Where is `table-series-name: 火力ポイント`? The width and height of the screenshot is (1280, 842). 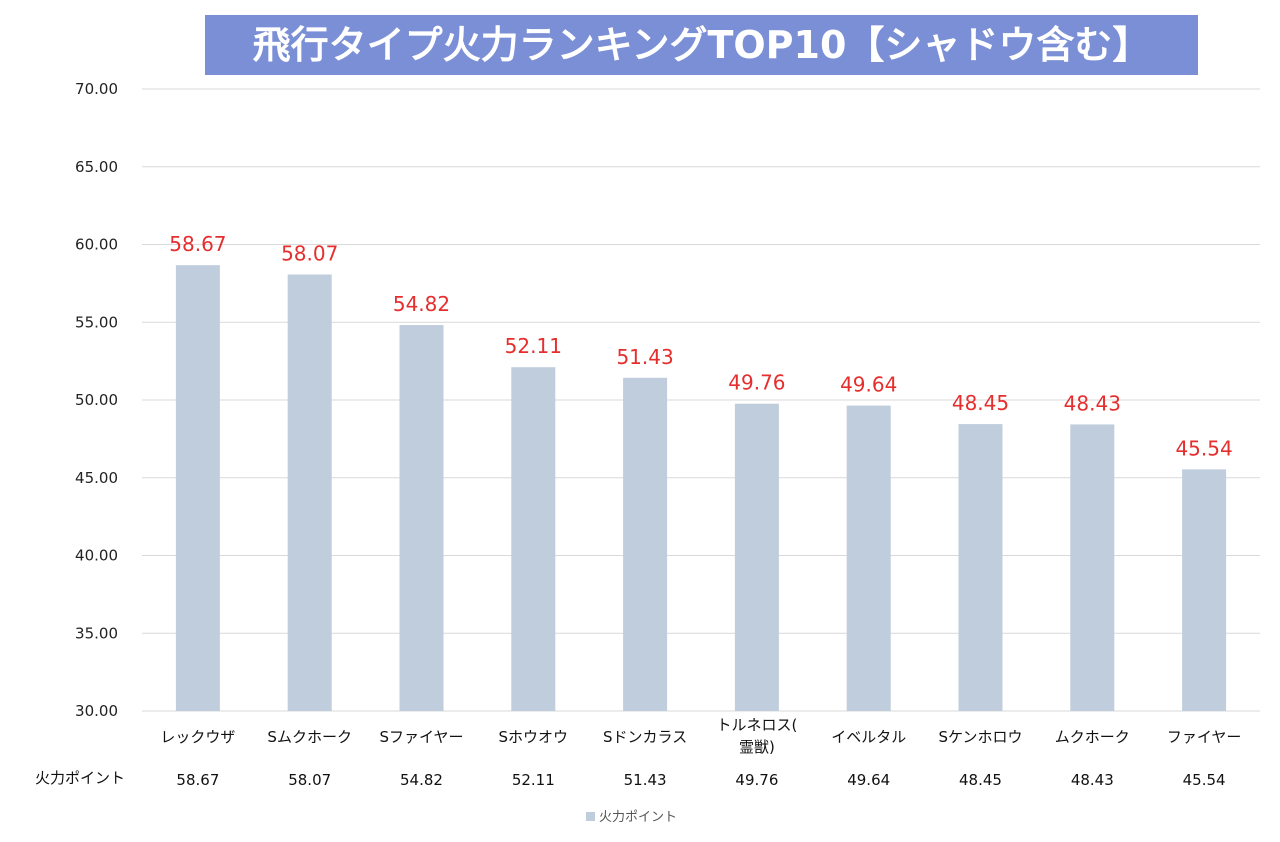
table-series-name: 火力ポイント is located at coordinates (80, 778).